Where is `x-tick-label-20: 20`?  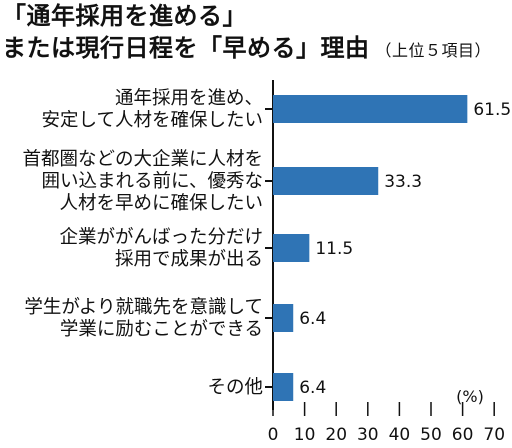
x-tick-label-20: 20 is located at coordinates (336, 435).